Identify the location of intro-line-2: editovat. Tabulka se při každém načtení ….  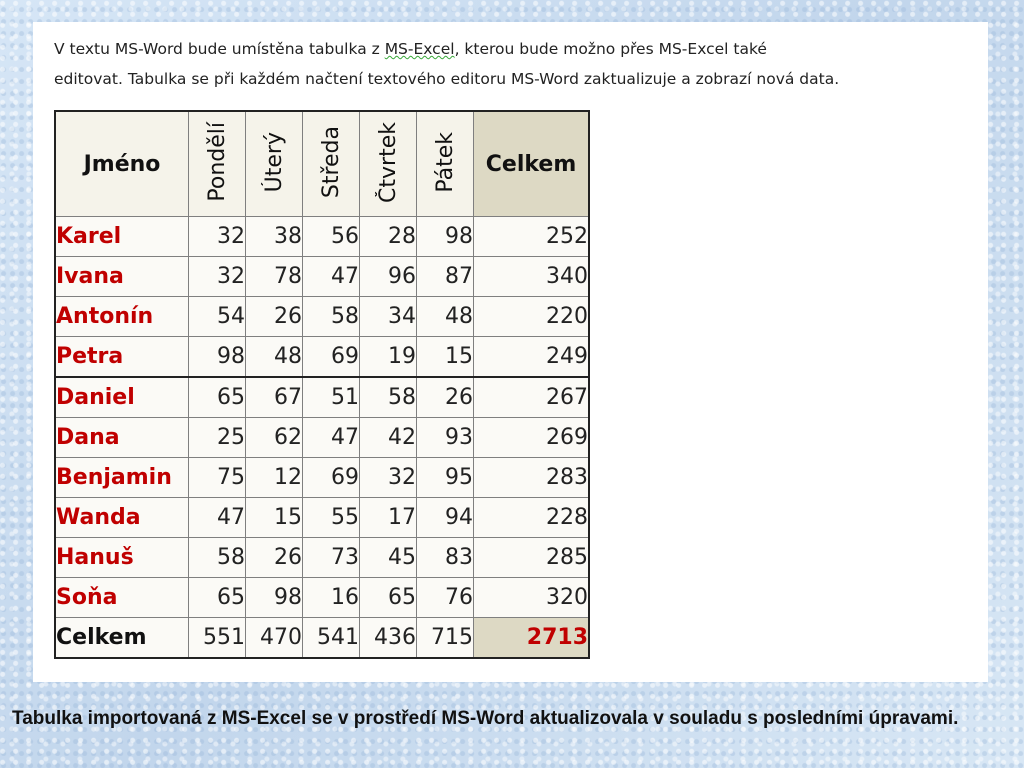
(447, 79).